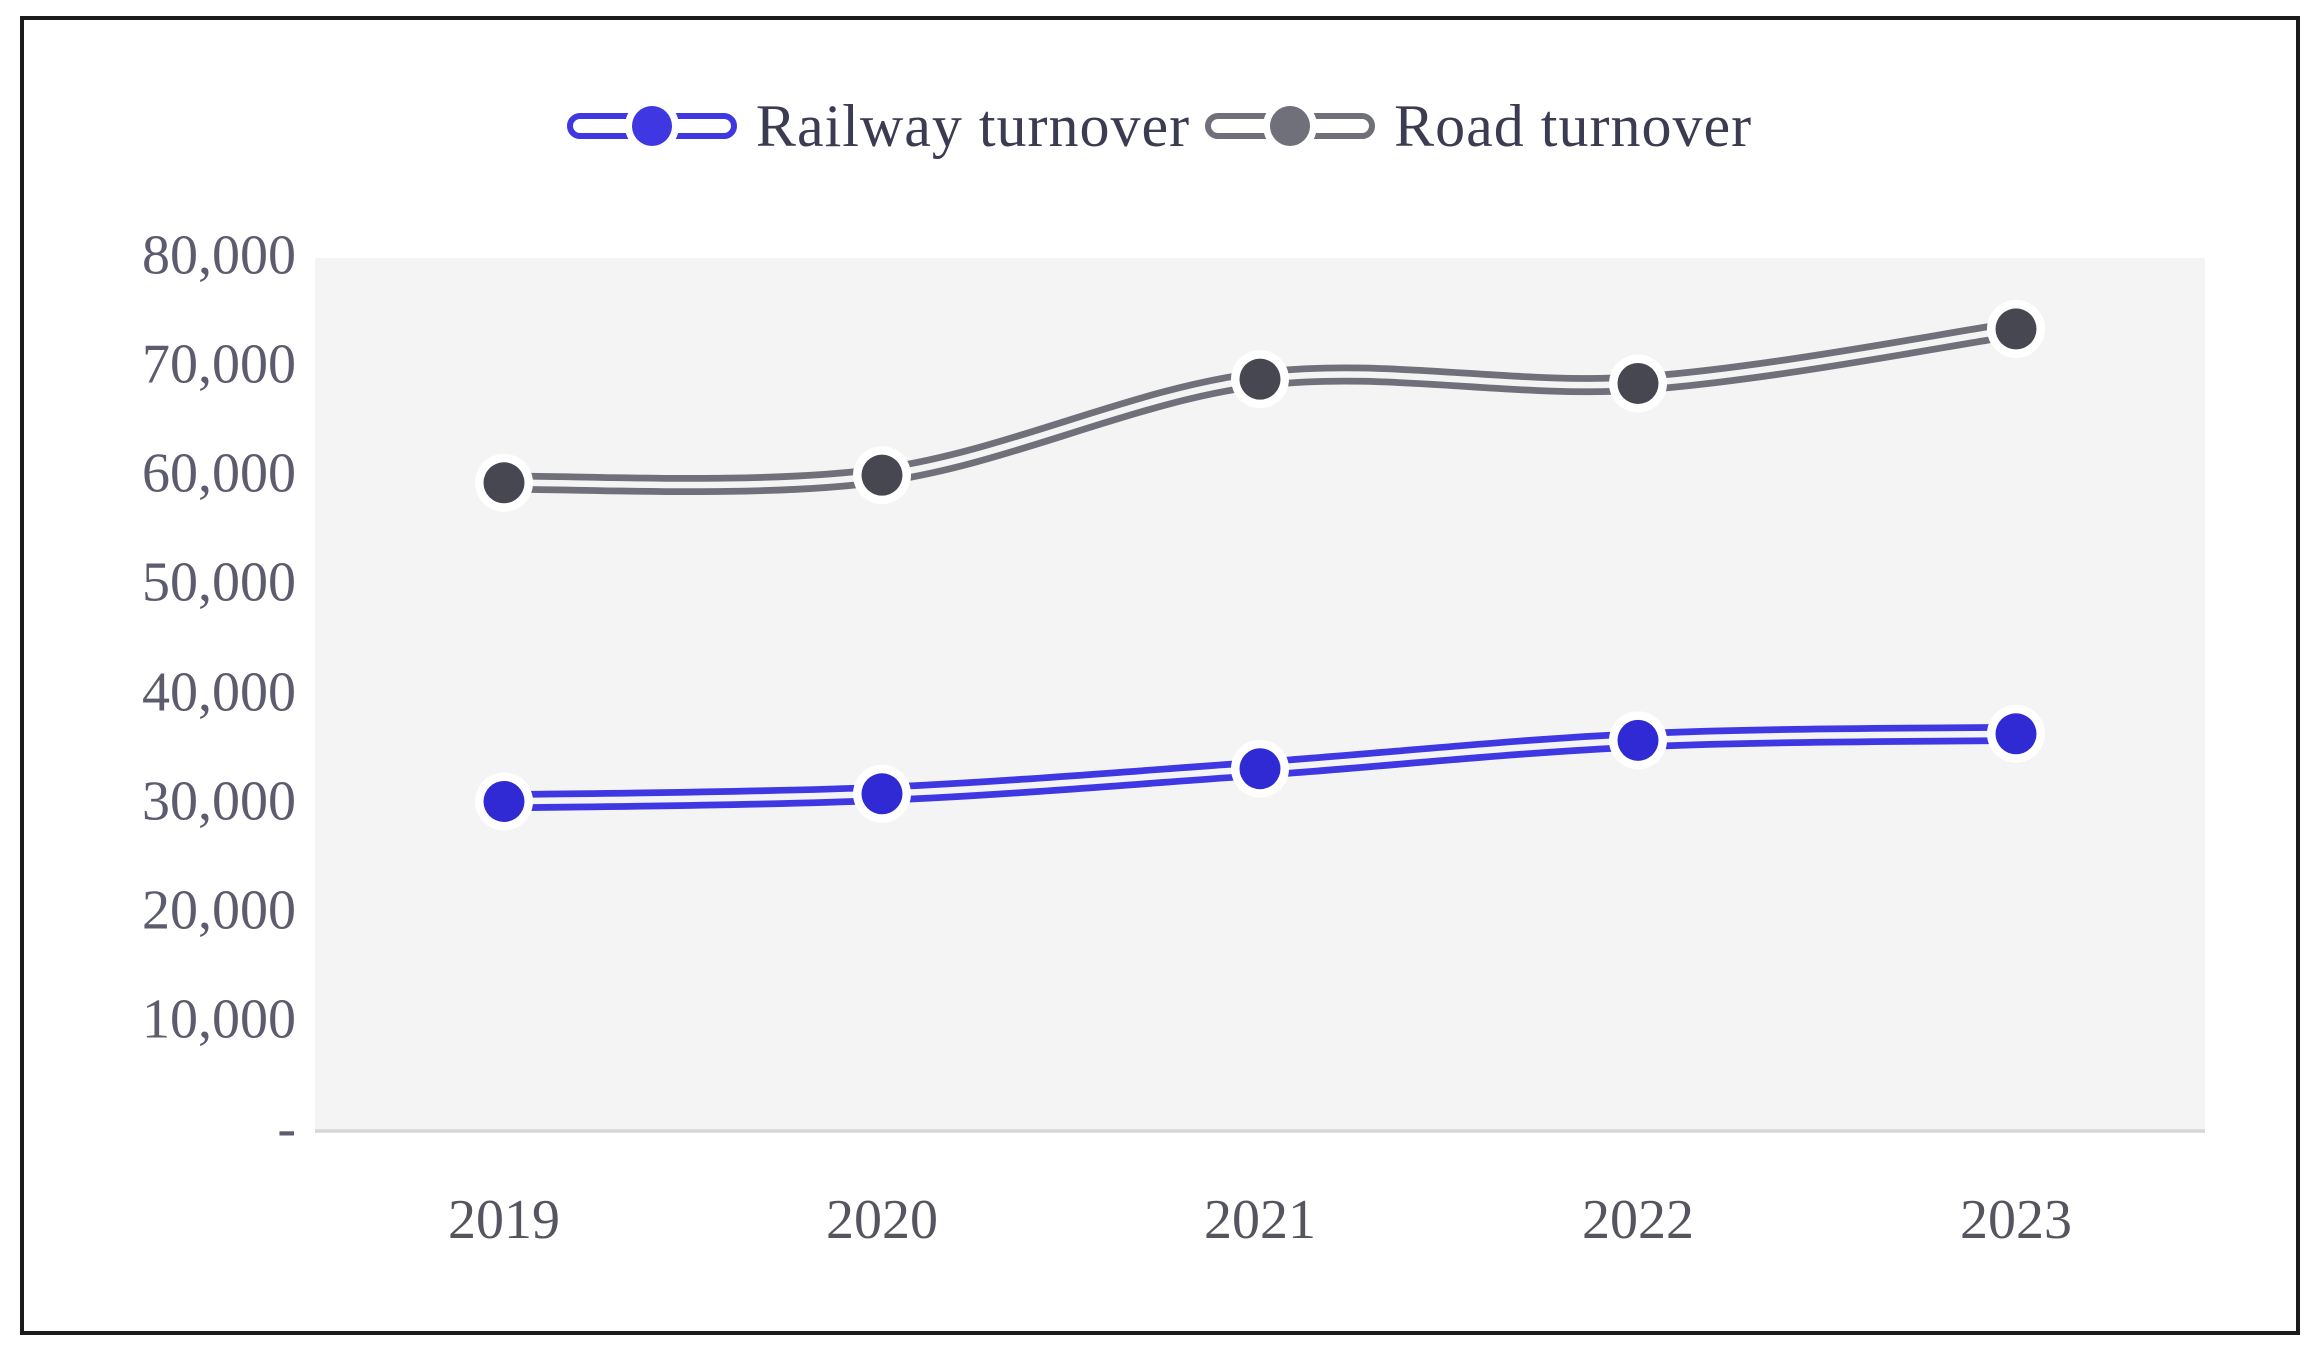 The image size is (2318, 1351). Describe the element at coordinates (882, 475) in the screenshot. I see `data-point-road-turnover-2020` at that location.